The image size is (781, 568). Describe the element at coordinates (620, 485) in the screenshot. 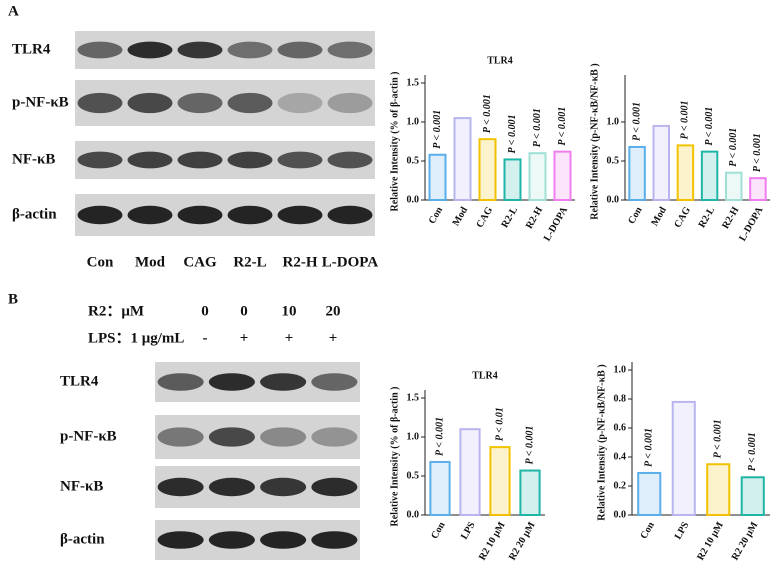

I see `y-tick-label: 0.2` at that location.